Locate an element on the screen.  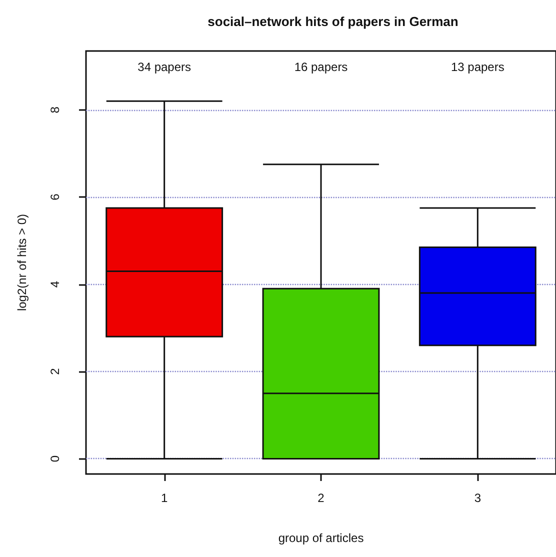
y-tick-label: 2 is located at coordinates (55, 371).